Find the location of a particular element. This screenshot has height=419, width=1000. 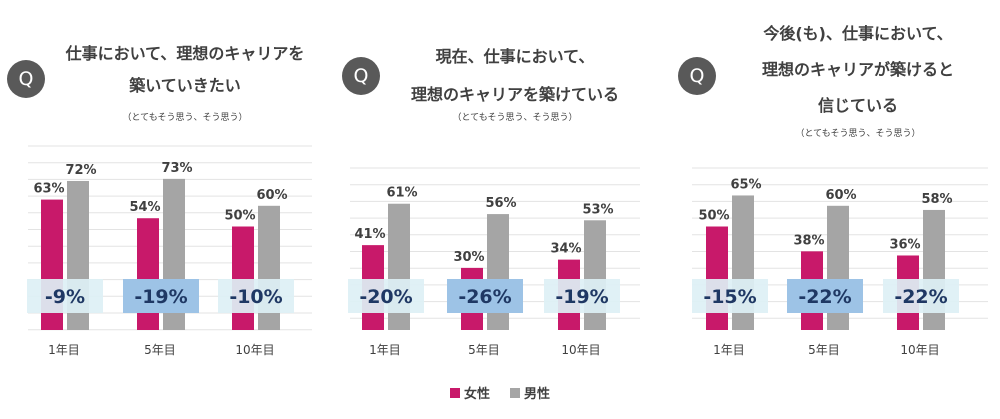

data-label-male: 58% is located at coordinates (936, 199).